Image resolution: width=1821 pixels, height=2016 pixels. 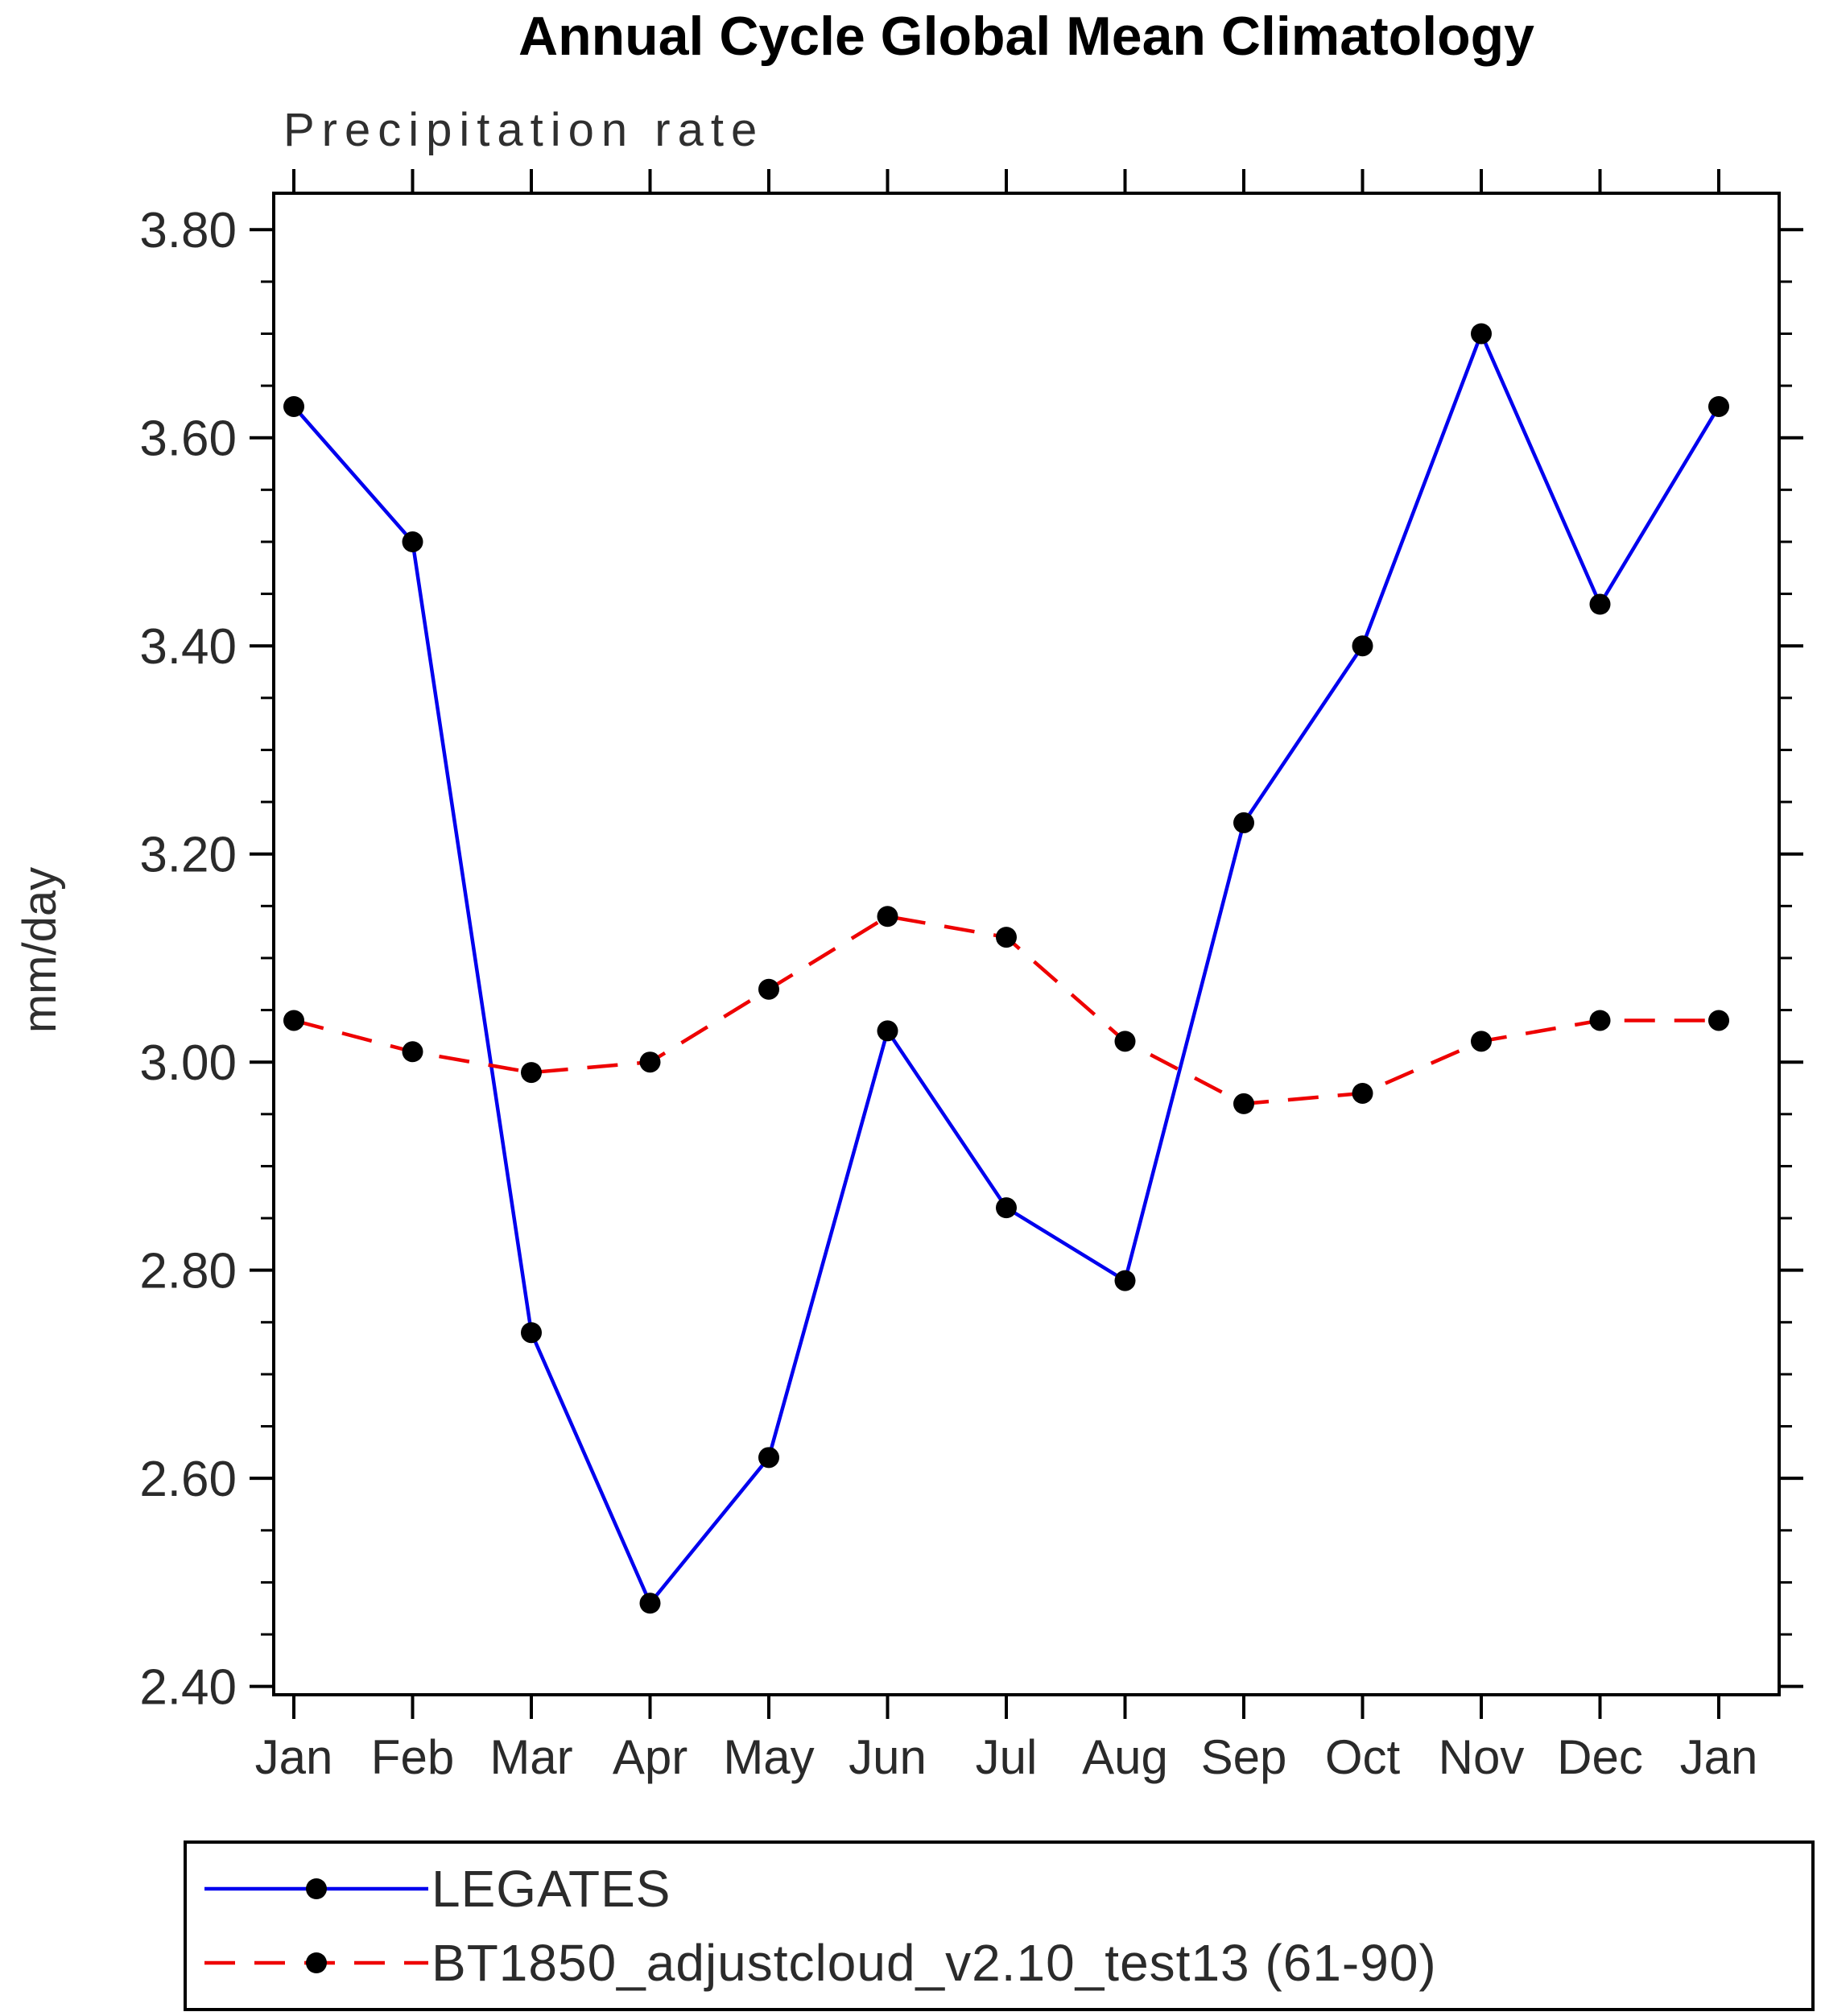 I want to click on chart-subtitle: Precipitation rate, so click(x=524, y=130).